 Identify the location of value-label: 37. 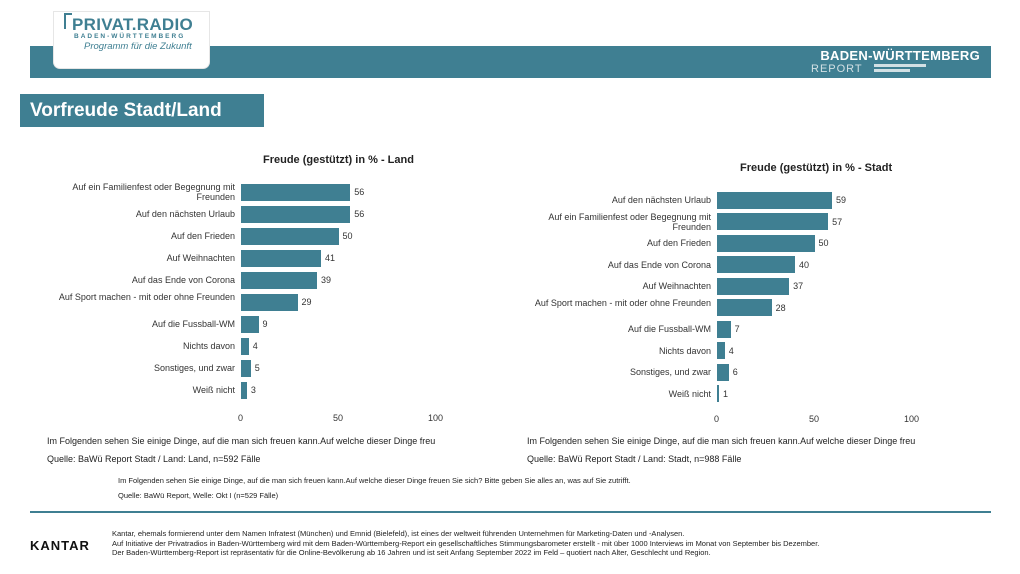
(798, 286).